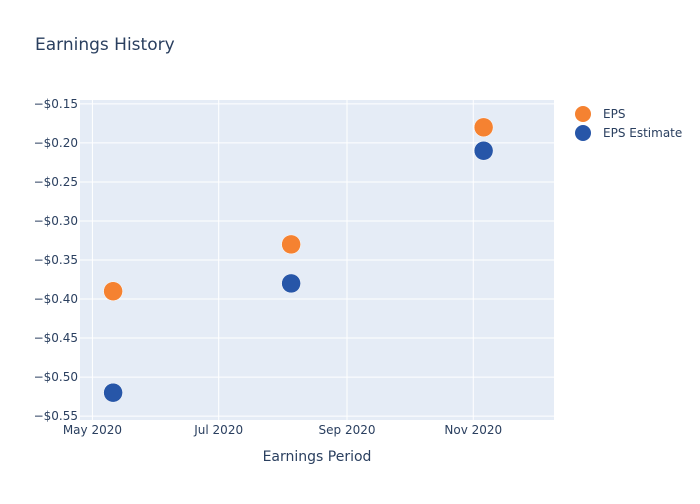 The width and height of the screenshot is (700, 504). What do you see at coordinates (56, 143) in the screenshot?
I see `y-tick-label: −$0.20` at bounding box center [56, 143].